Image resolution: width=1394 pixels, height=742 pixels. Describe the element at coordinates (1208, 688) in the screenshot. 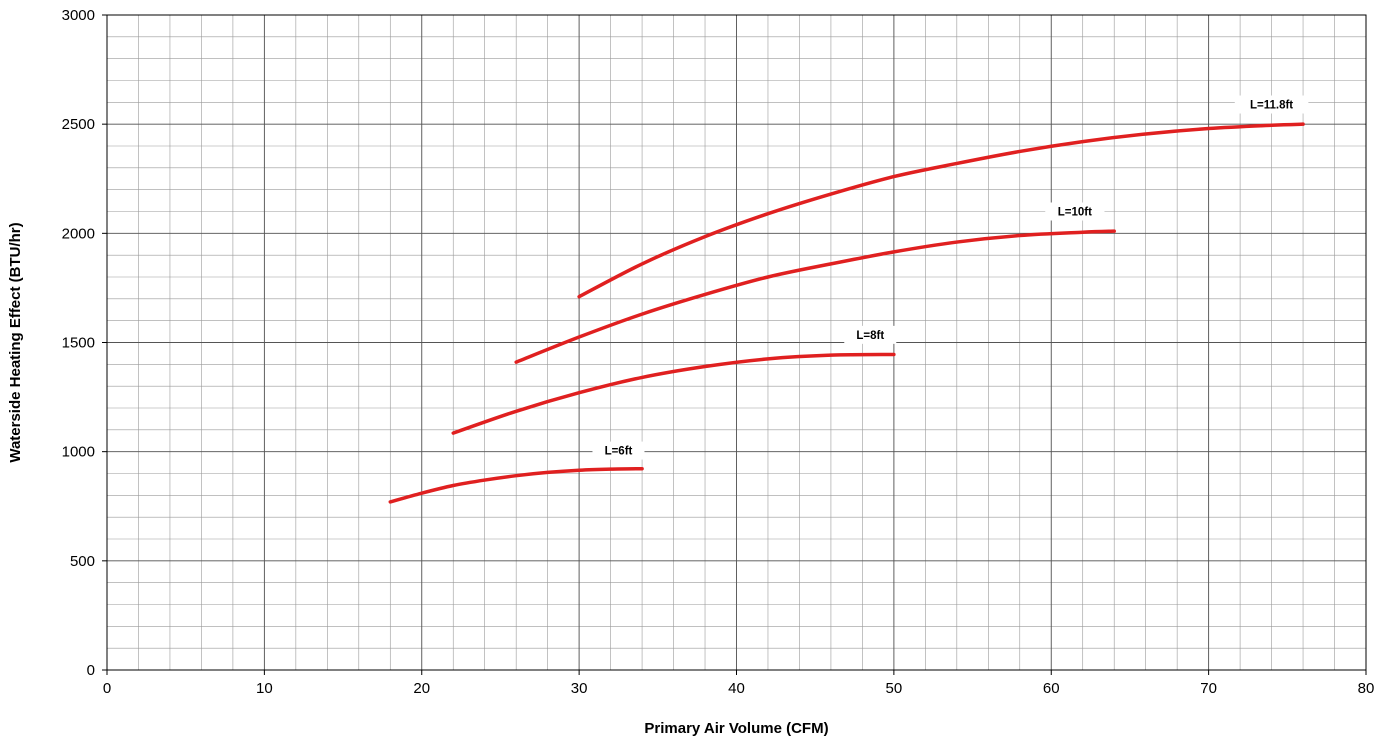

I see `x-tick-label: 70` at that location.